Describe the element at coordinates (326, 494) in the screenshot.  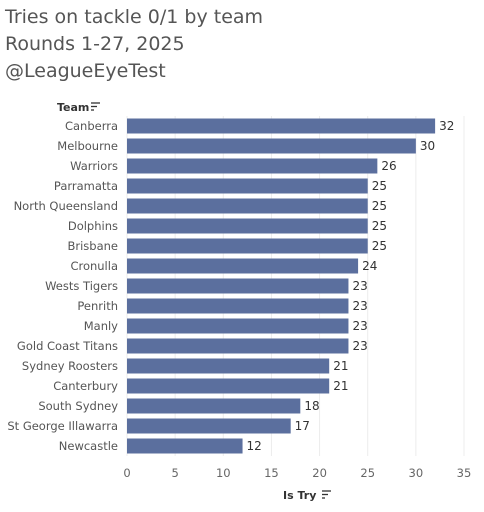
I see `sort-icon-x` at that location.